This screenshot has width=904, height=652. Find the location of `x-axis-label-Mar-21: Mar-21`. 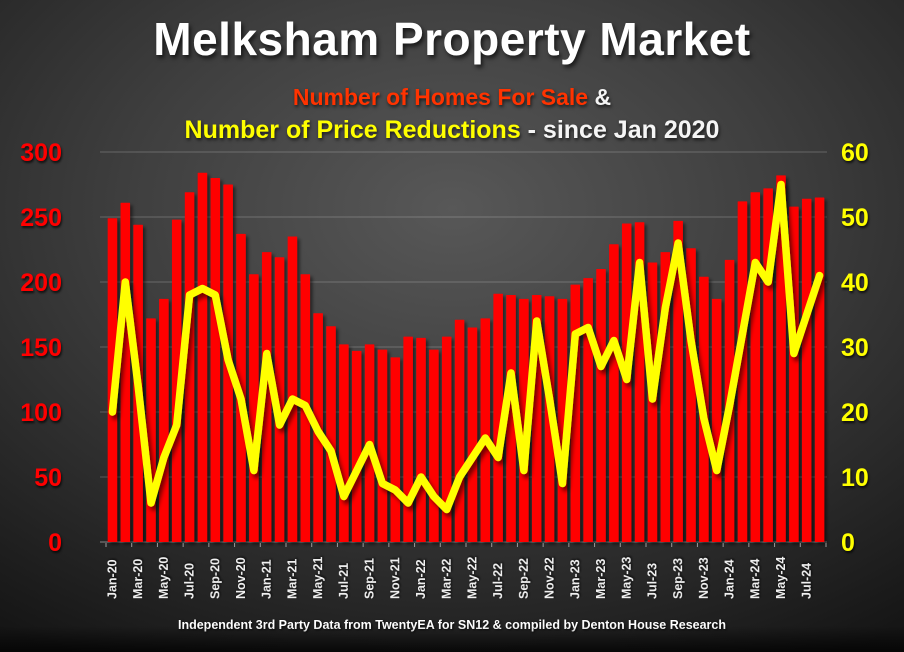

x-axis-label-Mar-21: Mar-21 is located at coordinates (292, 579).